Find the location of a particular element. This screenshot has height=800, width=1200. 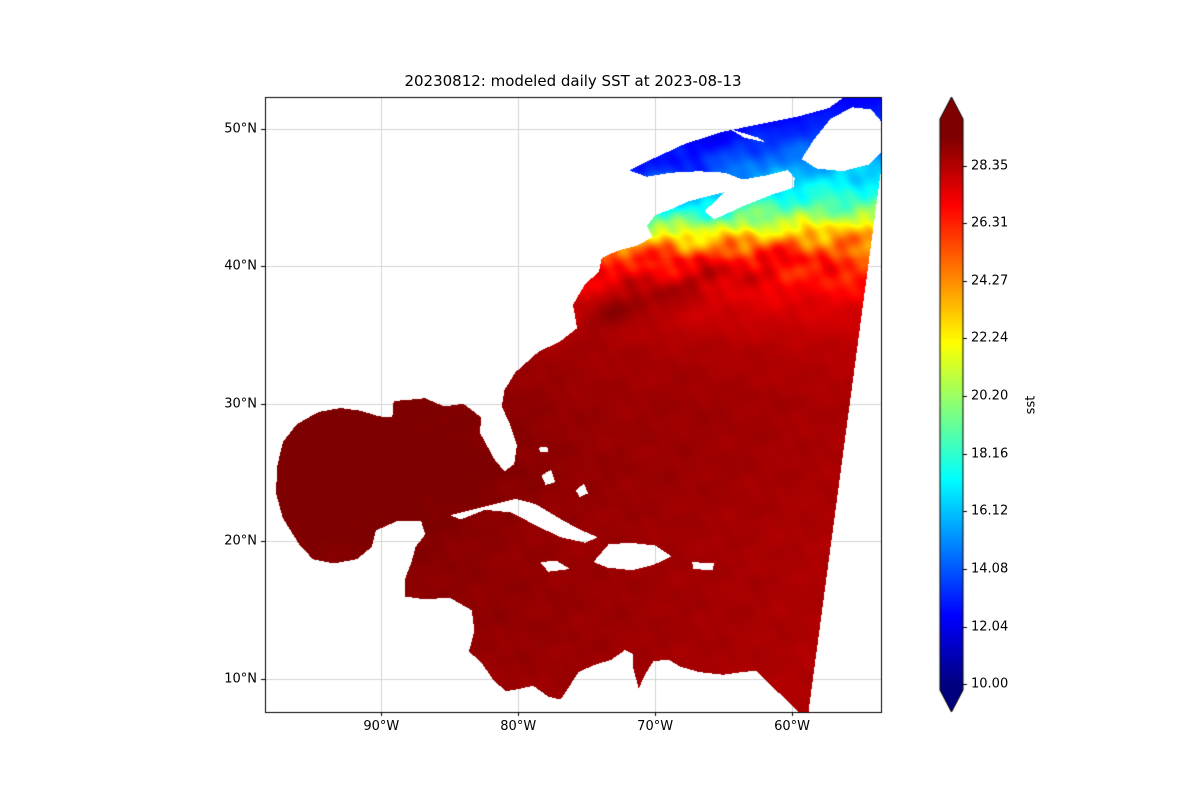

colorbar-tick-label: 20.20 is located at coordinates (990, 396).